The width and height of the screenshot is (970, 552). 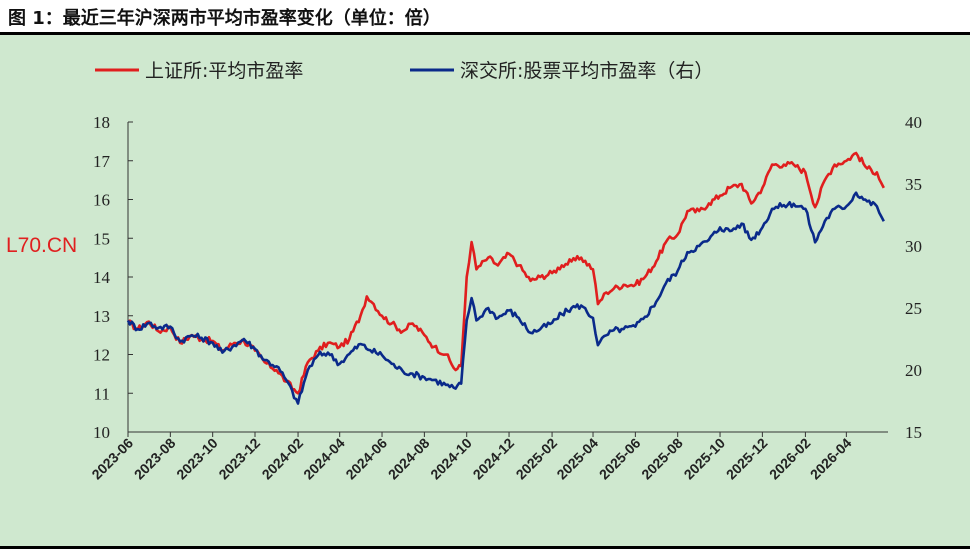 What do you see at coordinates (102, 277) in the screenshot?
I see `left-tick-label: 14` at bounding box center [102, 277].